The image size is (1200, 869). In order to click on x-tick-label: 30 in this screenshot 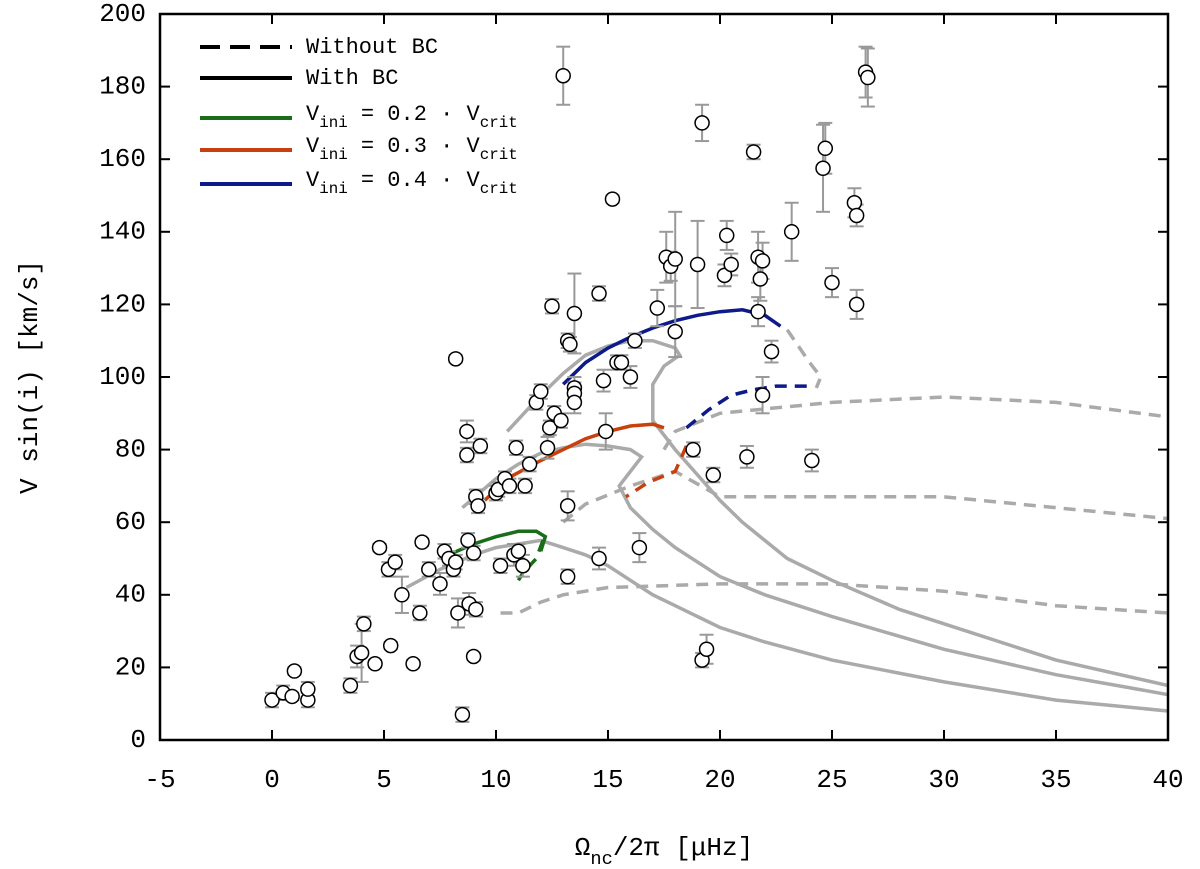, I will do `click(943, 780)`.